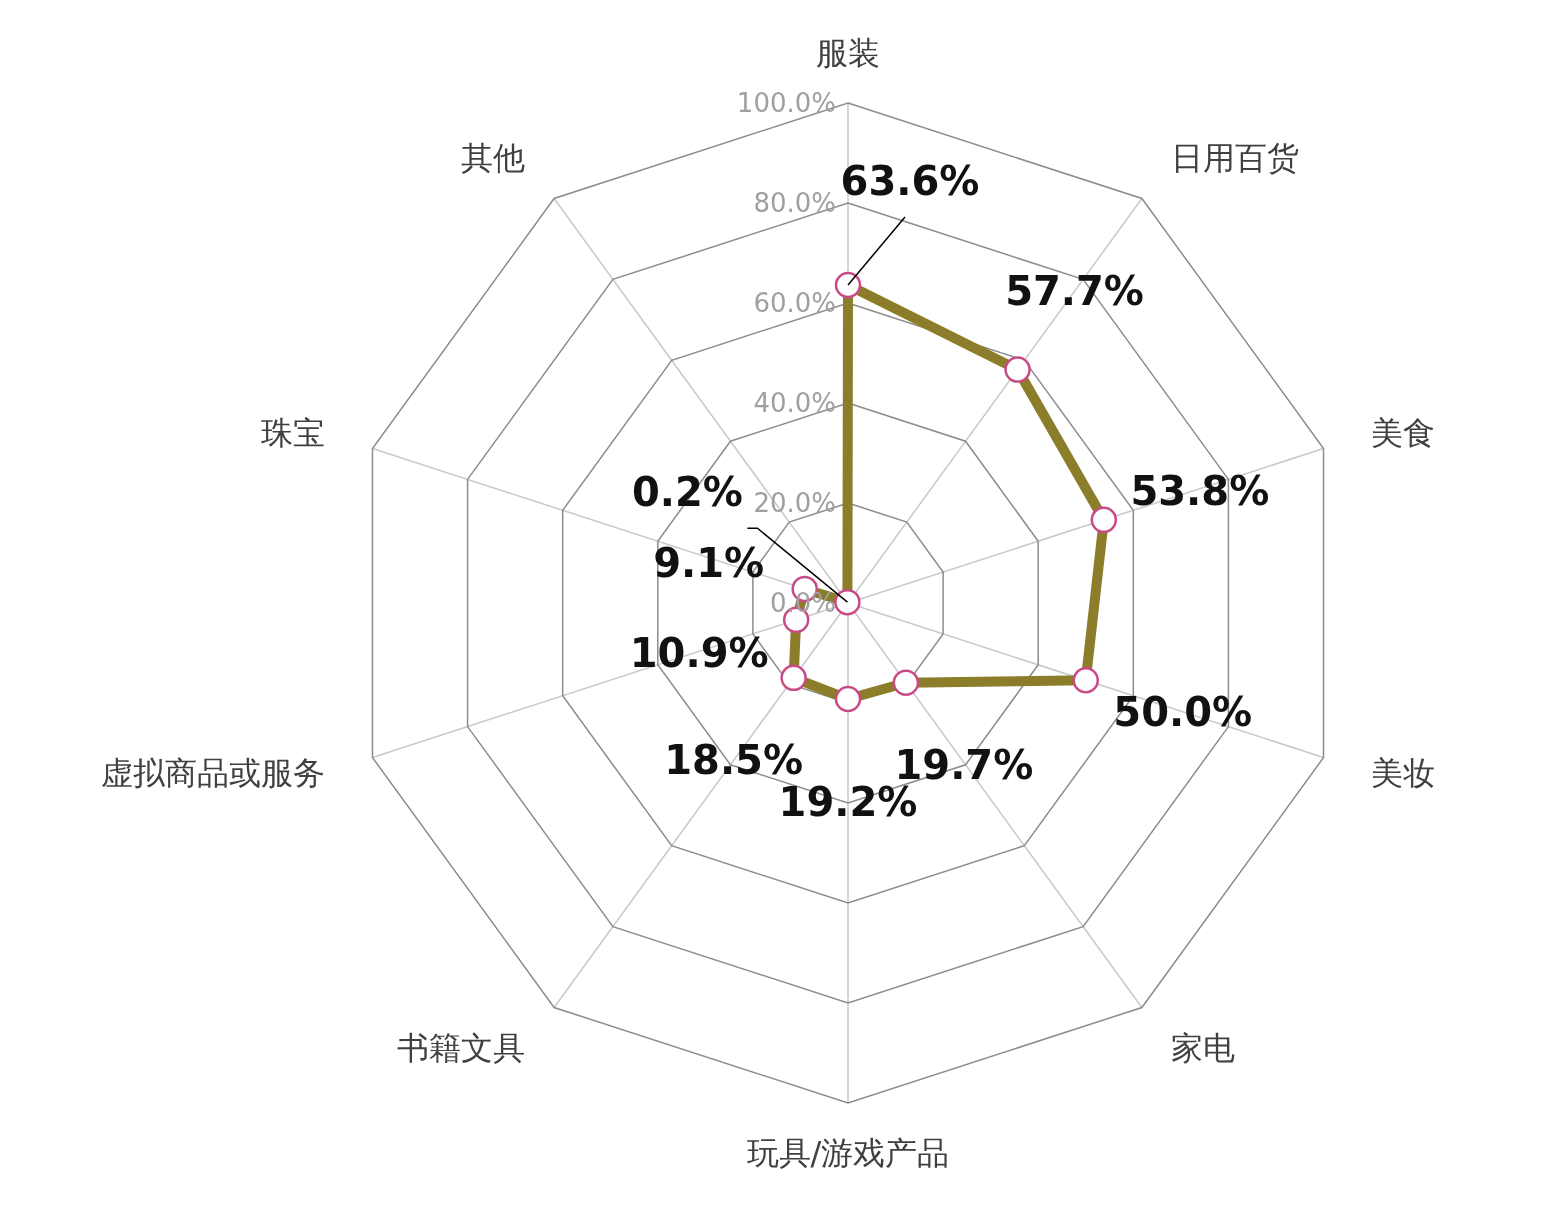 The height and width of the screenshot is (1228, 1542). Describe the element at coordinates (1403, 433) in the screenshot. I see `spoke-label: 美食` at that location.